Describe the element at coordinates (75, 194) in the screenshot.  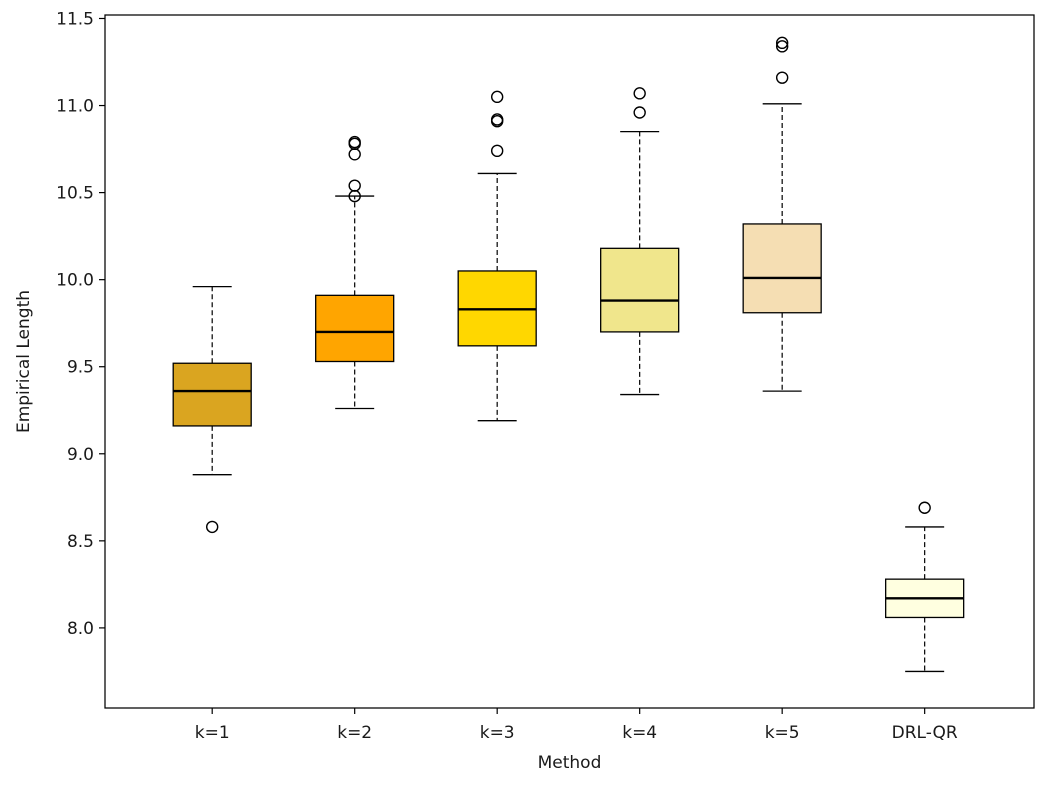
I see `y-tick-label: 10.5` at that location.